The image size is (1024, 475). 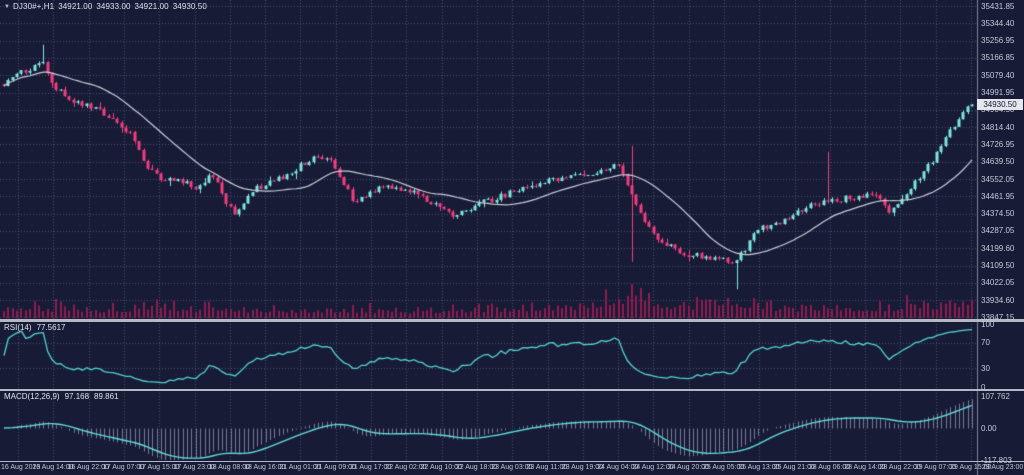 I want to click on time-axis-label: 23 Aug 11:00, so click(x=547, y=467).